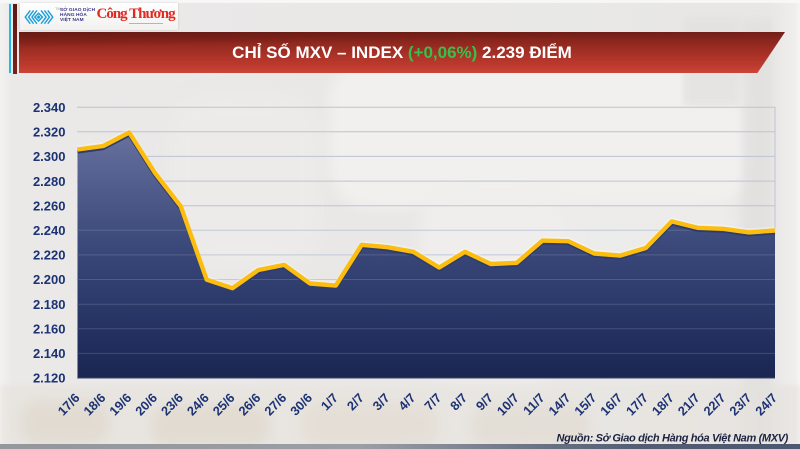 The width and height of the screenshot is (800, 450). I want to click on svg-text: 9/7, so click(484, 401).